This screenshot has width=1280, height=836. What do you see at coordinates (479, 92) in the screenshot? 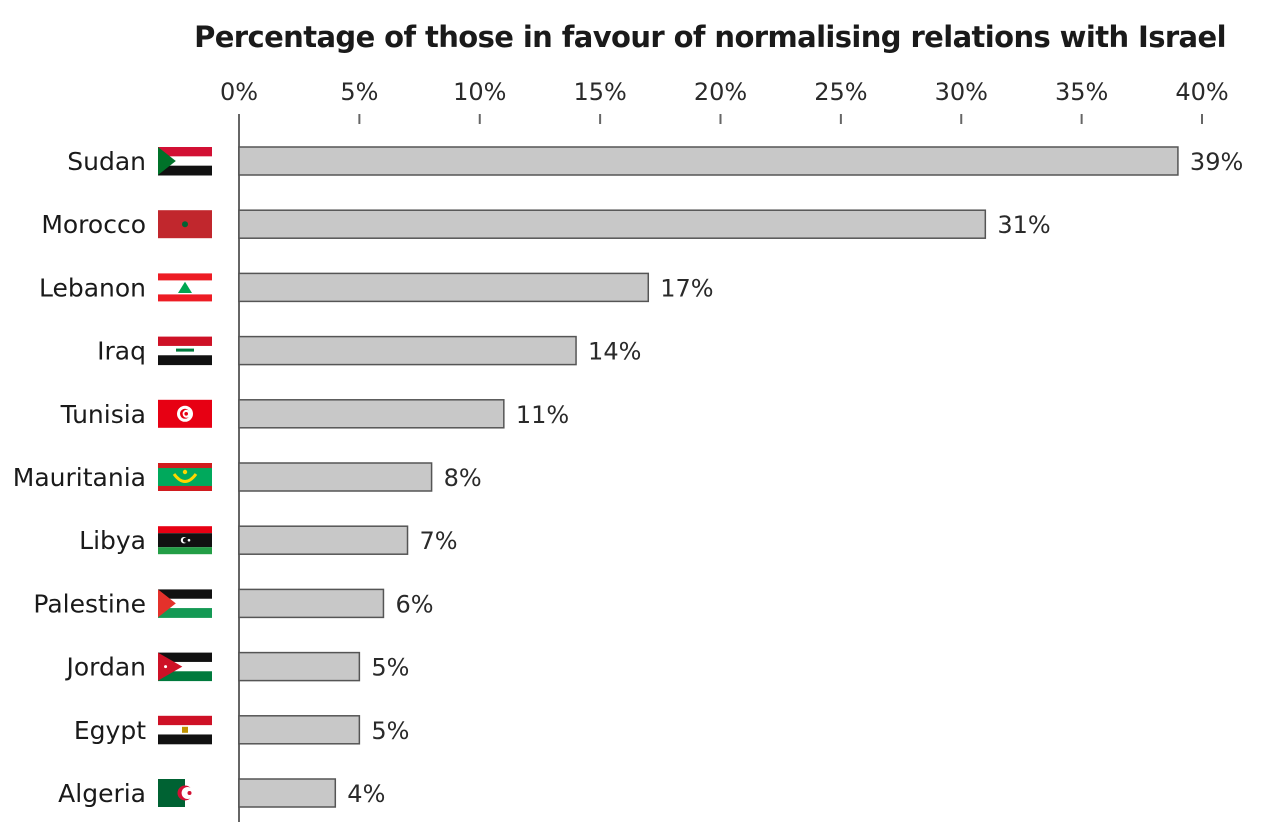
I see `x-tick-label: 10%` at bounding box center [479, 92].